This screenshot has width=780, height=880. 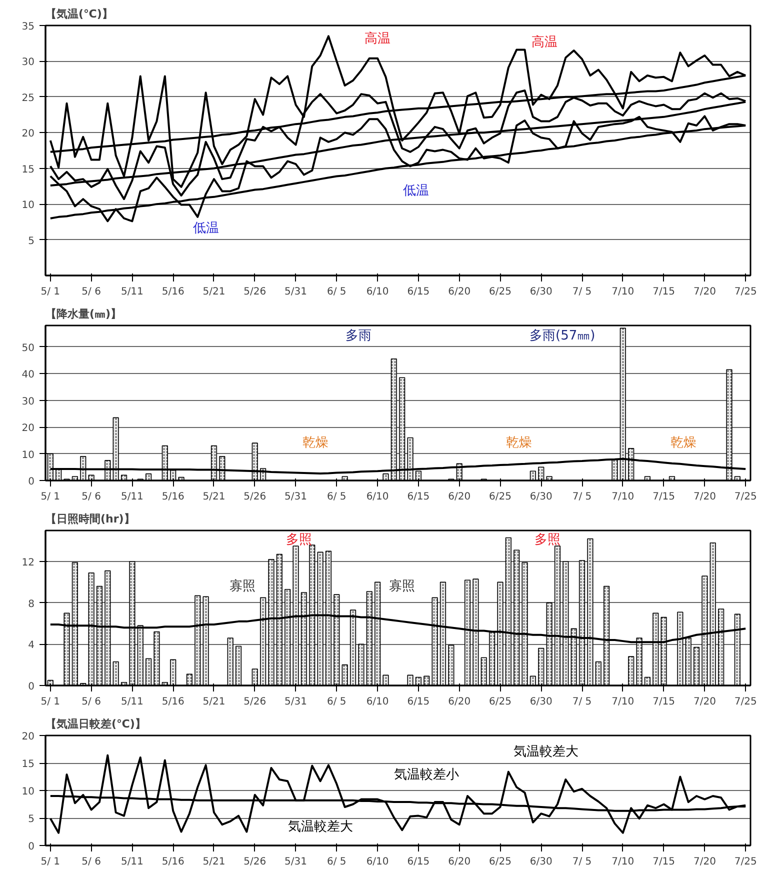 What do you see at coordinates (359, 336) in the screenshot?
I see `annotation: 多雨` at bounding box center [359, 336].